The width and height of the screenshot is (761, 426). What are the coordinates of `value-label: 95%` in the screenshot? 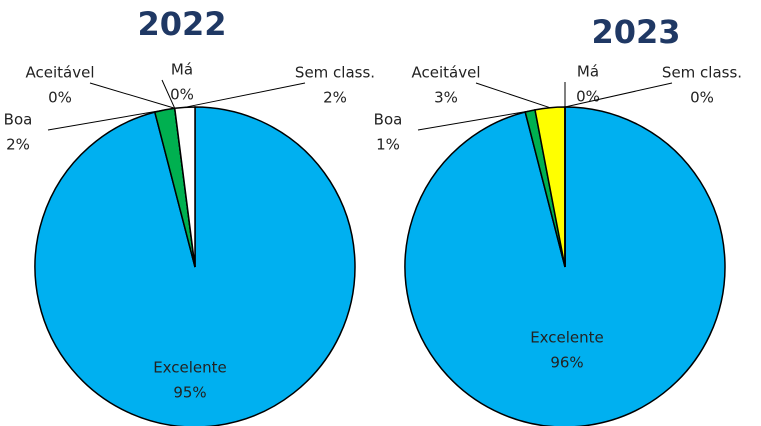 It's located at (189, 393).